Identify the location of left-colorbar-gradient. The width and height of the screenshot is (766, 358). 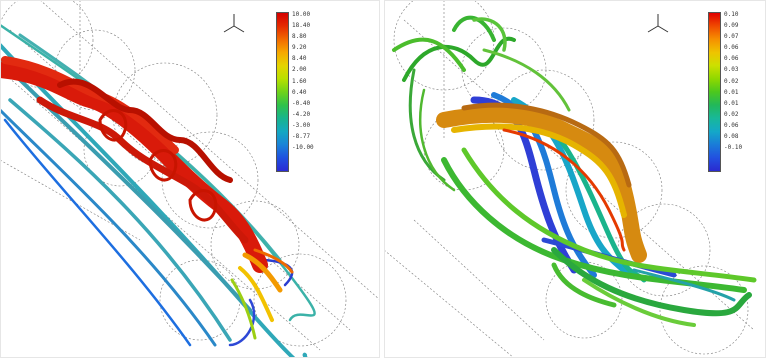
(282, 92).